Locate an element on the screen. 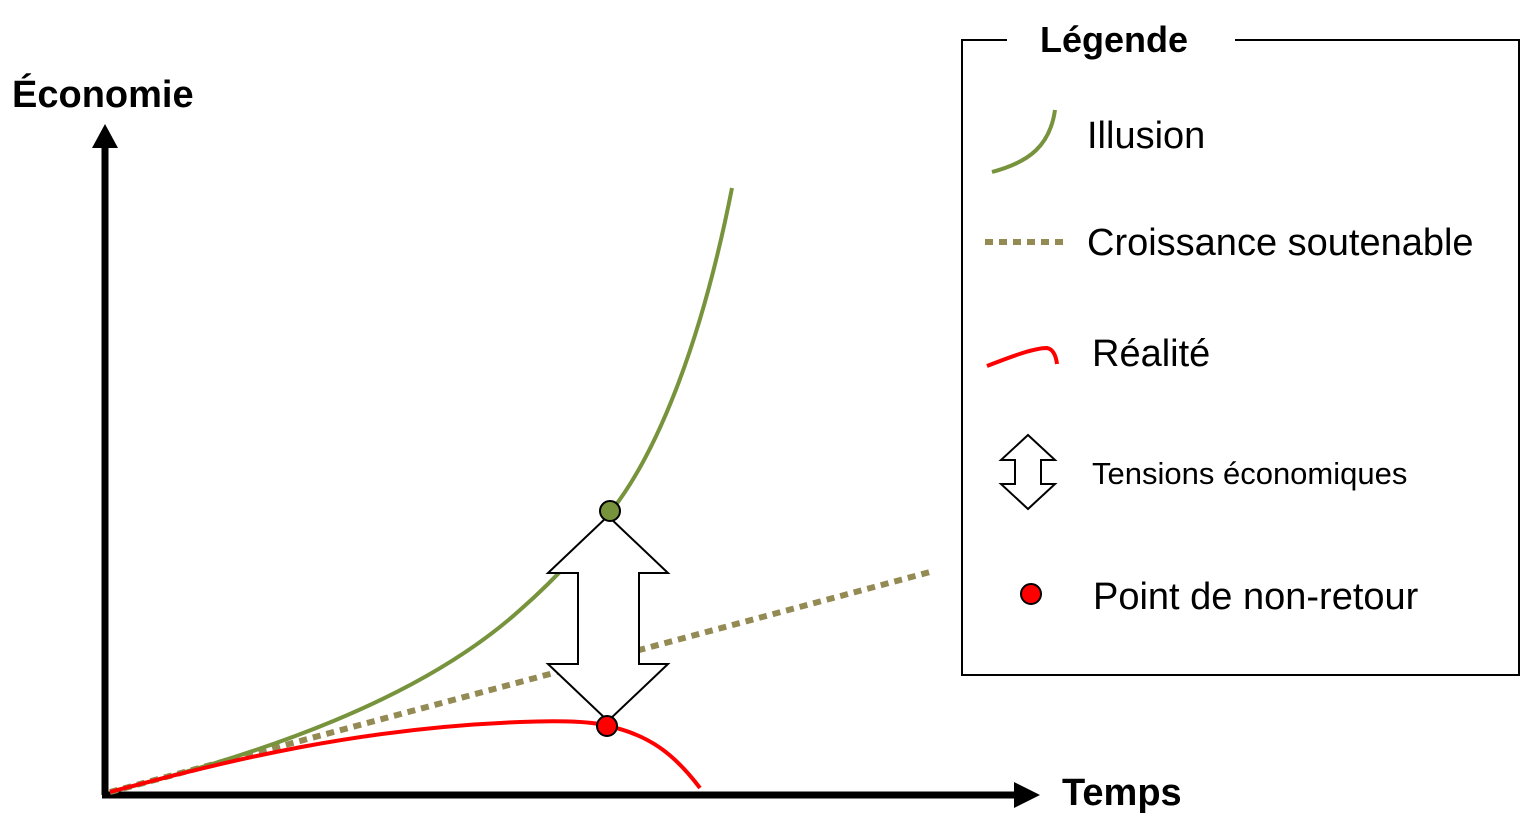  illusion-point-marker-icon is located at coordinates (610, 511).